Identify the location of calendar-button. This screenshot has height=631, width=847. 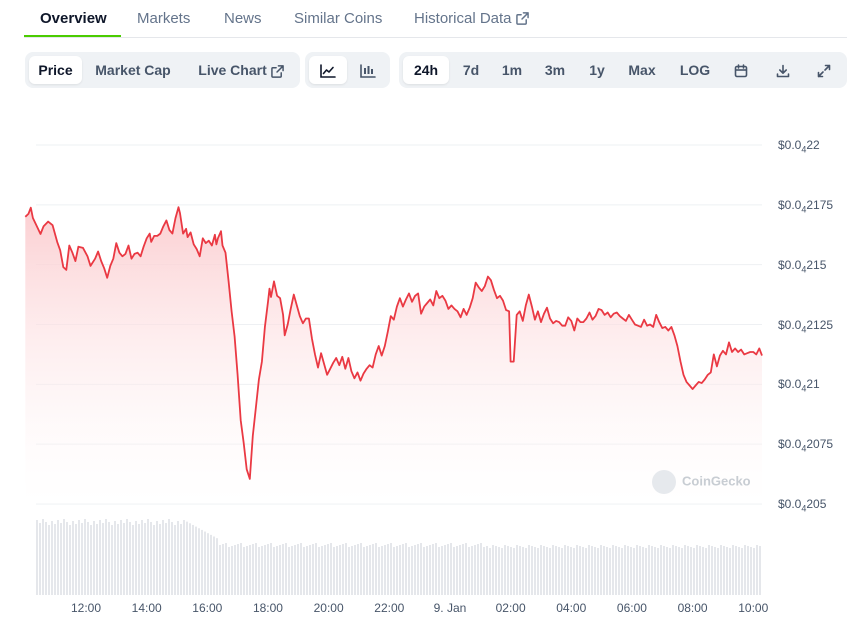
(741, 70).